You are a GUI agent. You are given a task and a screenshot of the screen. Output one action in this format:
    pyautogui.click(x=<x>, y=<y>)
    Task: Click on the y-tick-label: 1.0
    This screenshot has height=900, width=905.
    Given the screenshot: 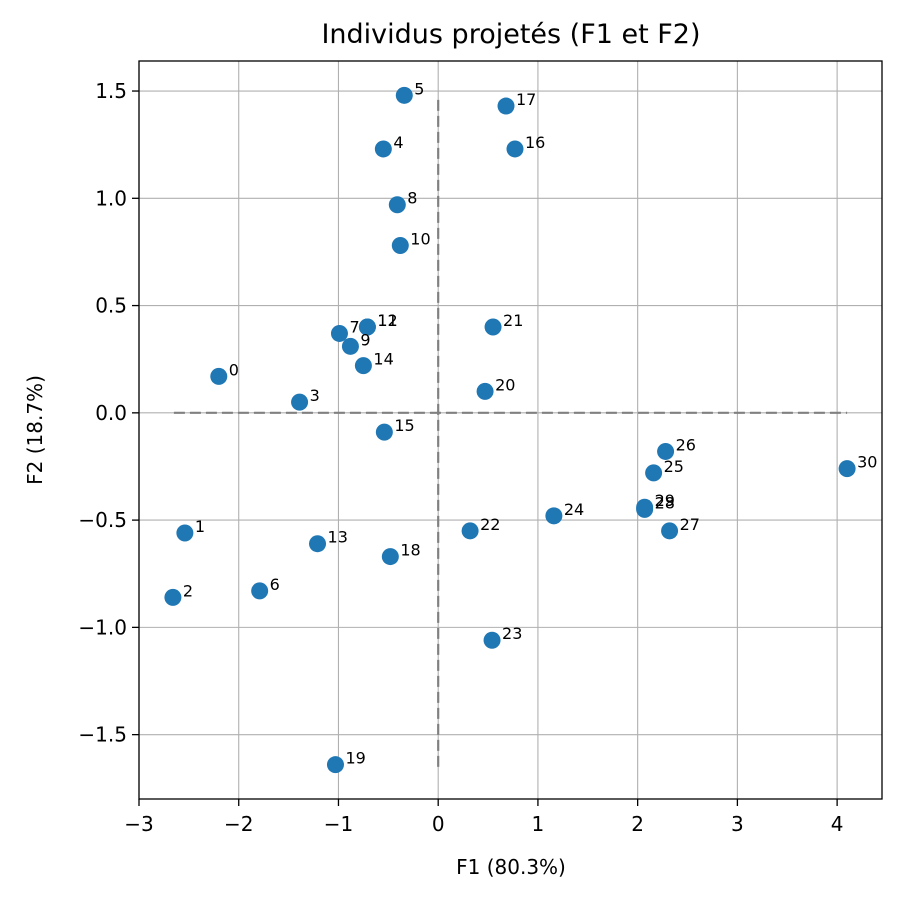 What is the action you would take?
    pyautogui.click(x=111, y=198)
    